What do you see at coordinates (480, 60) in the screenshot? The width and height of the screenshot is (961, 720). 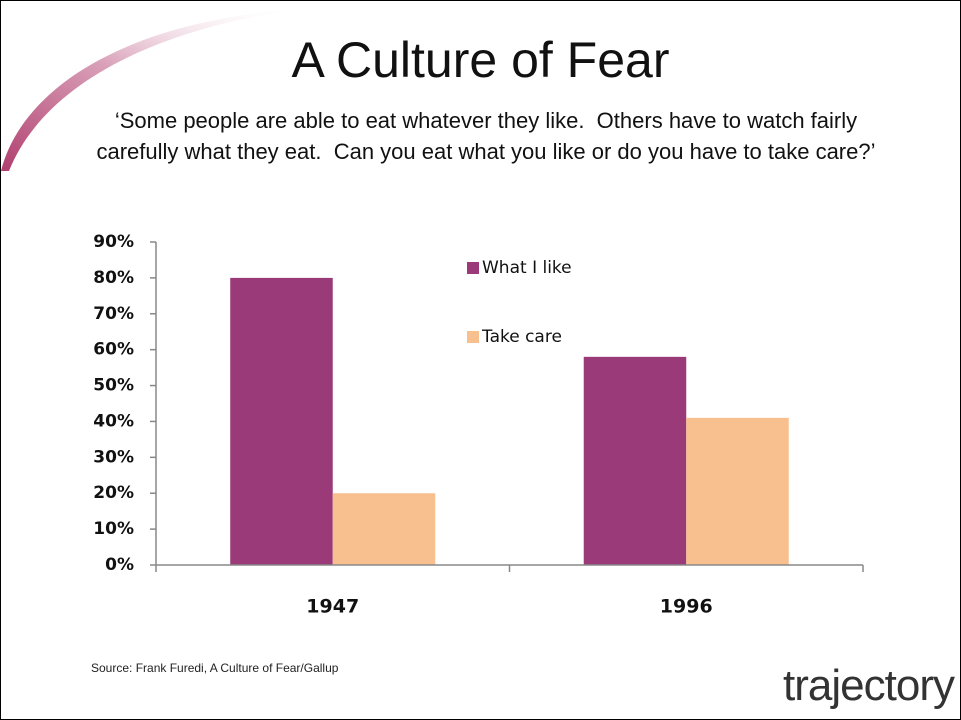 I see `title: A Culture of Fear` at bounding box center [480, 60].